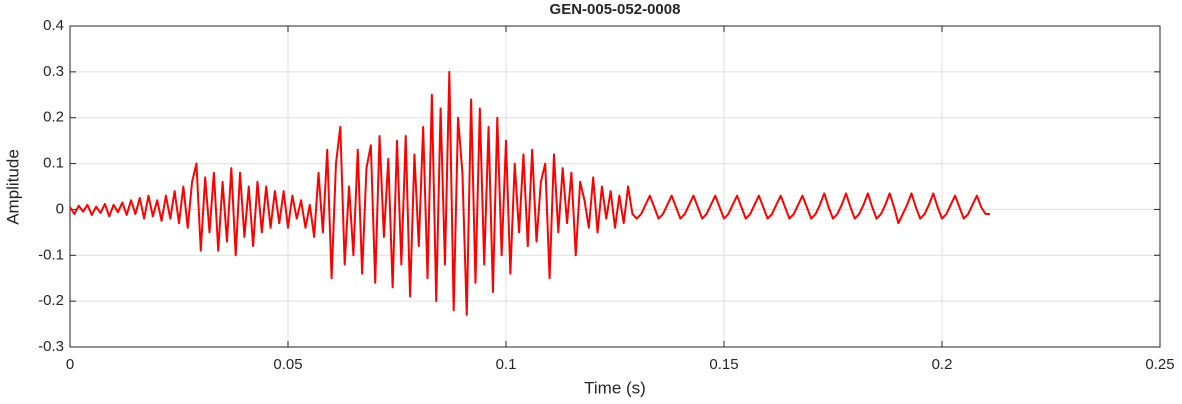 This screenshot has width=1182, height=404. What do you see at coordinates (53, 163) in the screenshot?
I see `y-tick-label: 0.1` at bounding box center [53, 163].